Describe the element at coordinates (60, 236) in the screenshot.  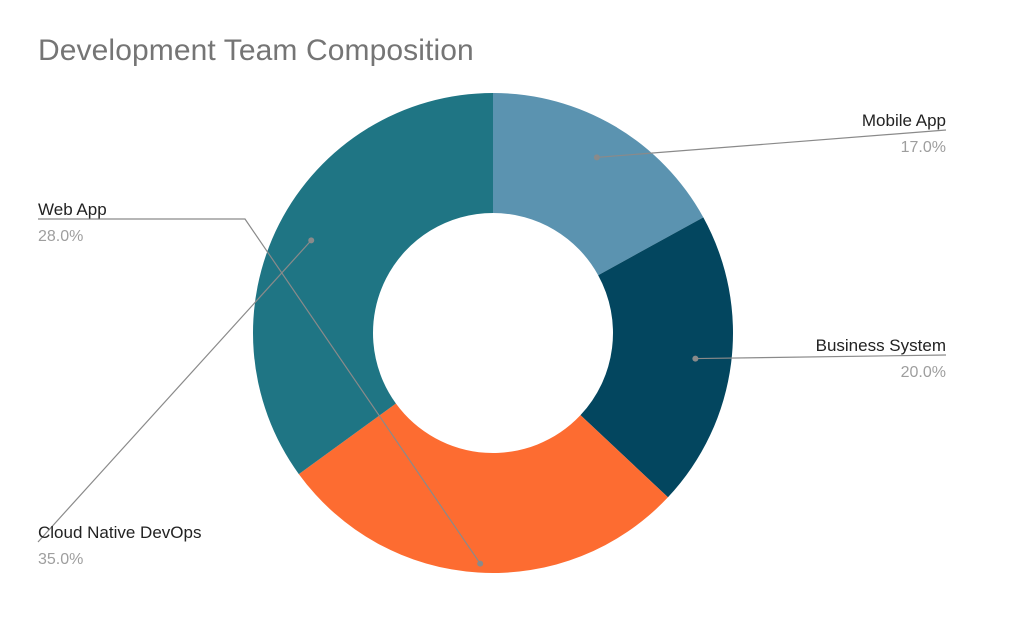
I see `slice-value-web-app: 28.0%` at that location.